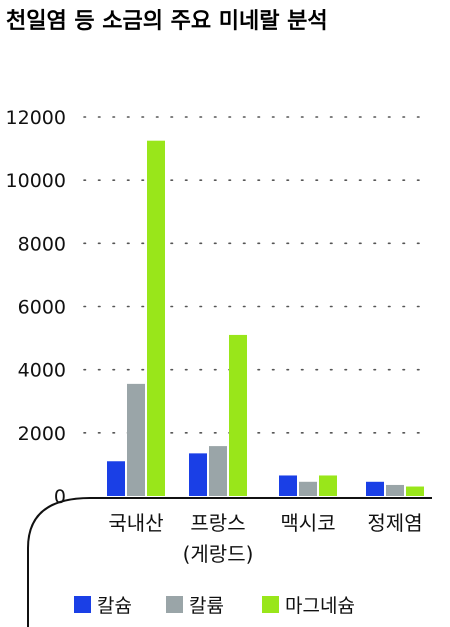 This screenshot has height=627, width=450. What do you see at coordinates (36, 118) in the screenshot?
I see `y-tick-label: 12000` at bounding box center [36, 118].